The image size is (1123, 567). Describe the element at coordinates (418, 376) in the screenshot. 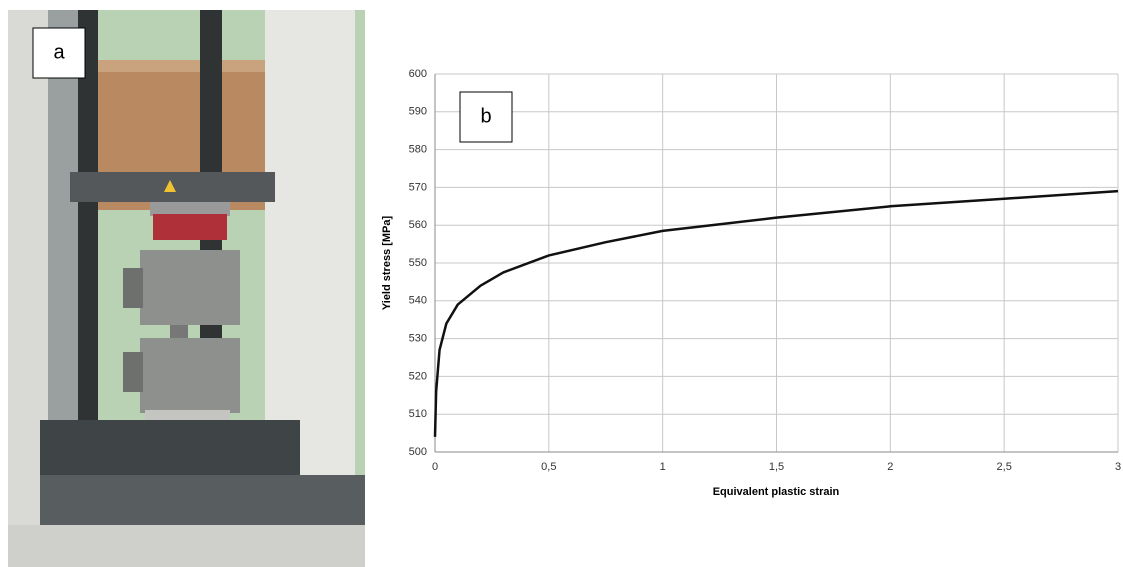

I see `y-tick-label: 520` at that location.